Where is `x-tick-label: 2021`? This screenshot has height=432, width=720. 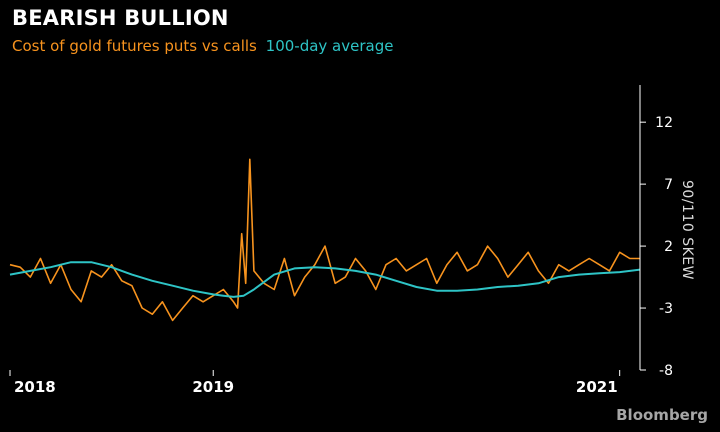 x-tick-label: 2021 is located at coordinates (597, 387).